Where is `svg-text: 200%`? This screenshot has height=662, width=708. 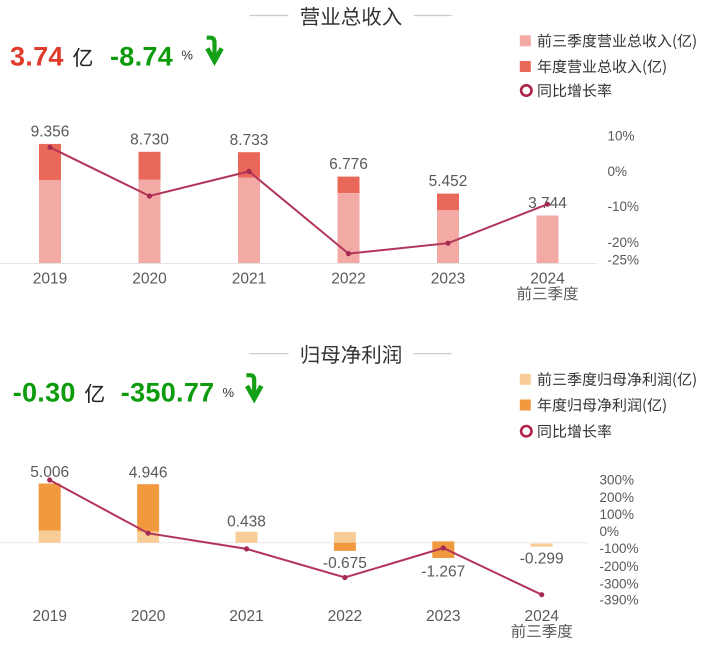
svg-text: 200% is located at coordinates (617, 497).